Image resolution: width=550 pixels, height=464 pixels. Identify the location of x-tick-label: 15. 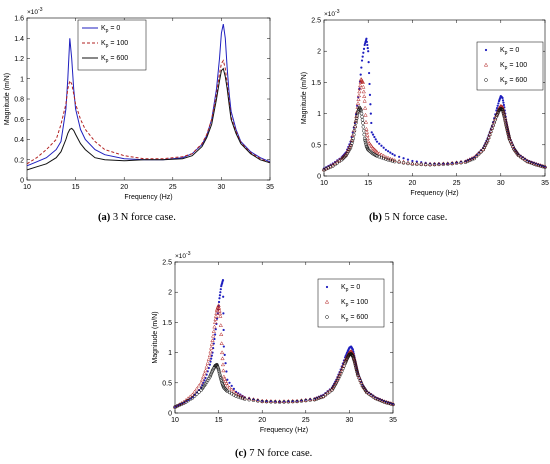
(219, 420).